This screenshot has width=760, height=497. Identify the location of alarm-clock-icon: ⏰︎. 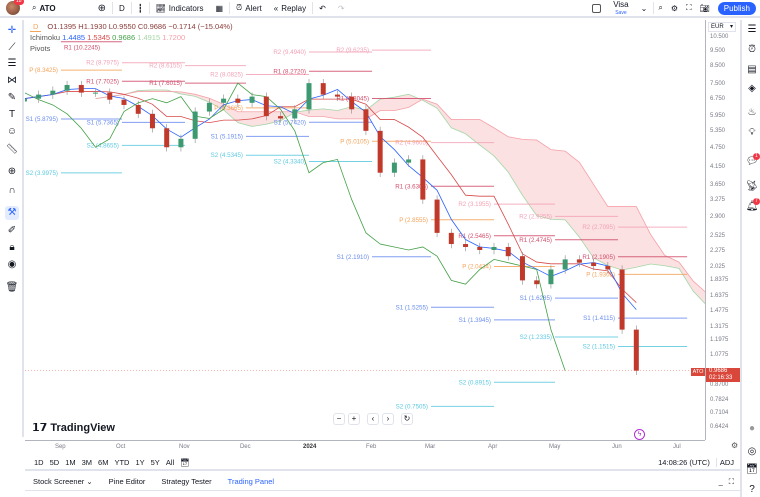
(752, 49).